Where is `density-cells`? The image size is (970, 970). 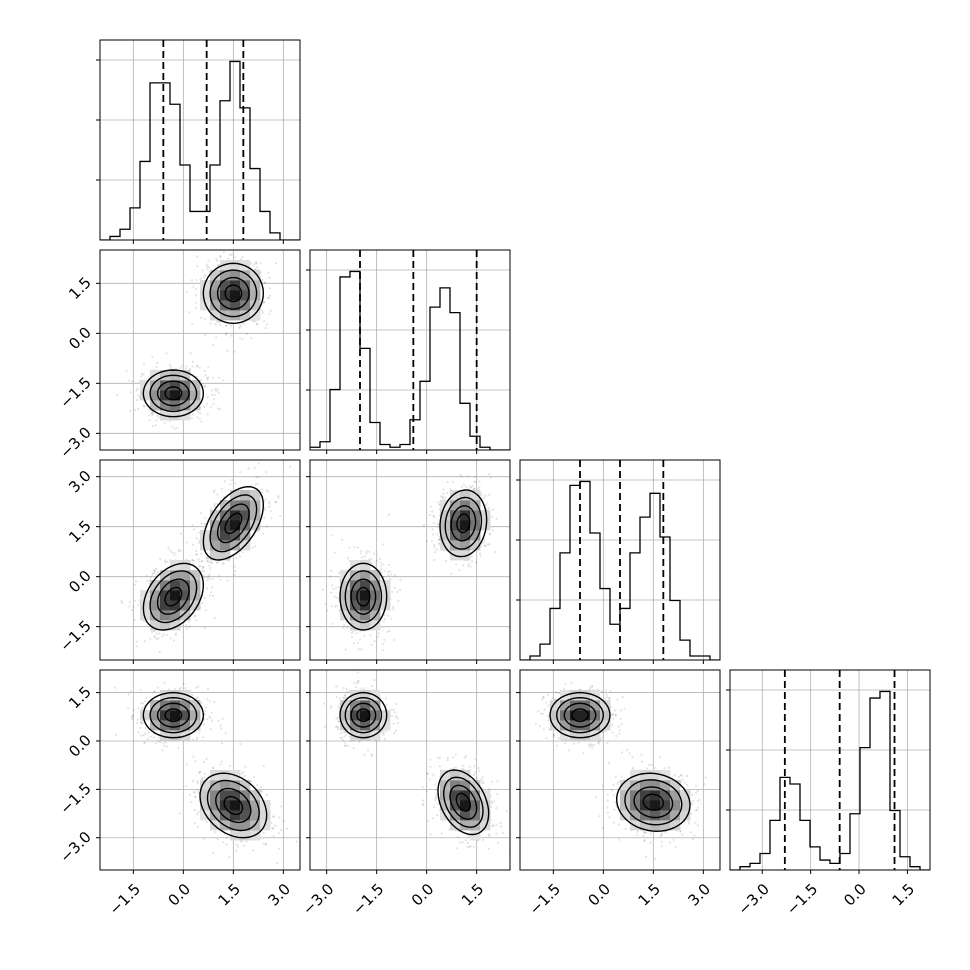
density-cells is located at coordinates (170, 595).